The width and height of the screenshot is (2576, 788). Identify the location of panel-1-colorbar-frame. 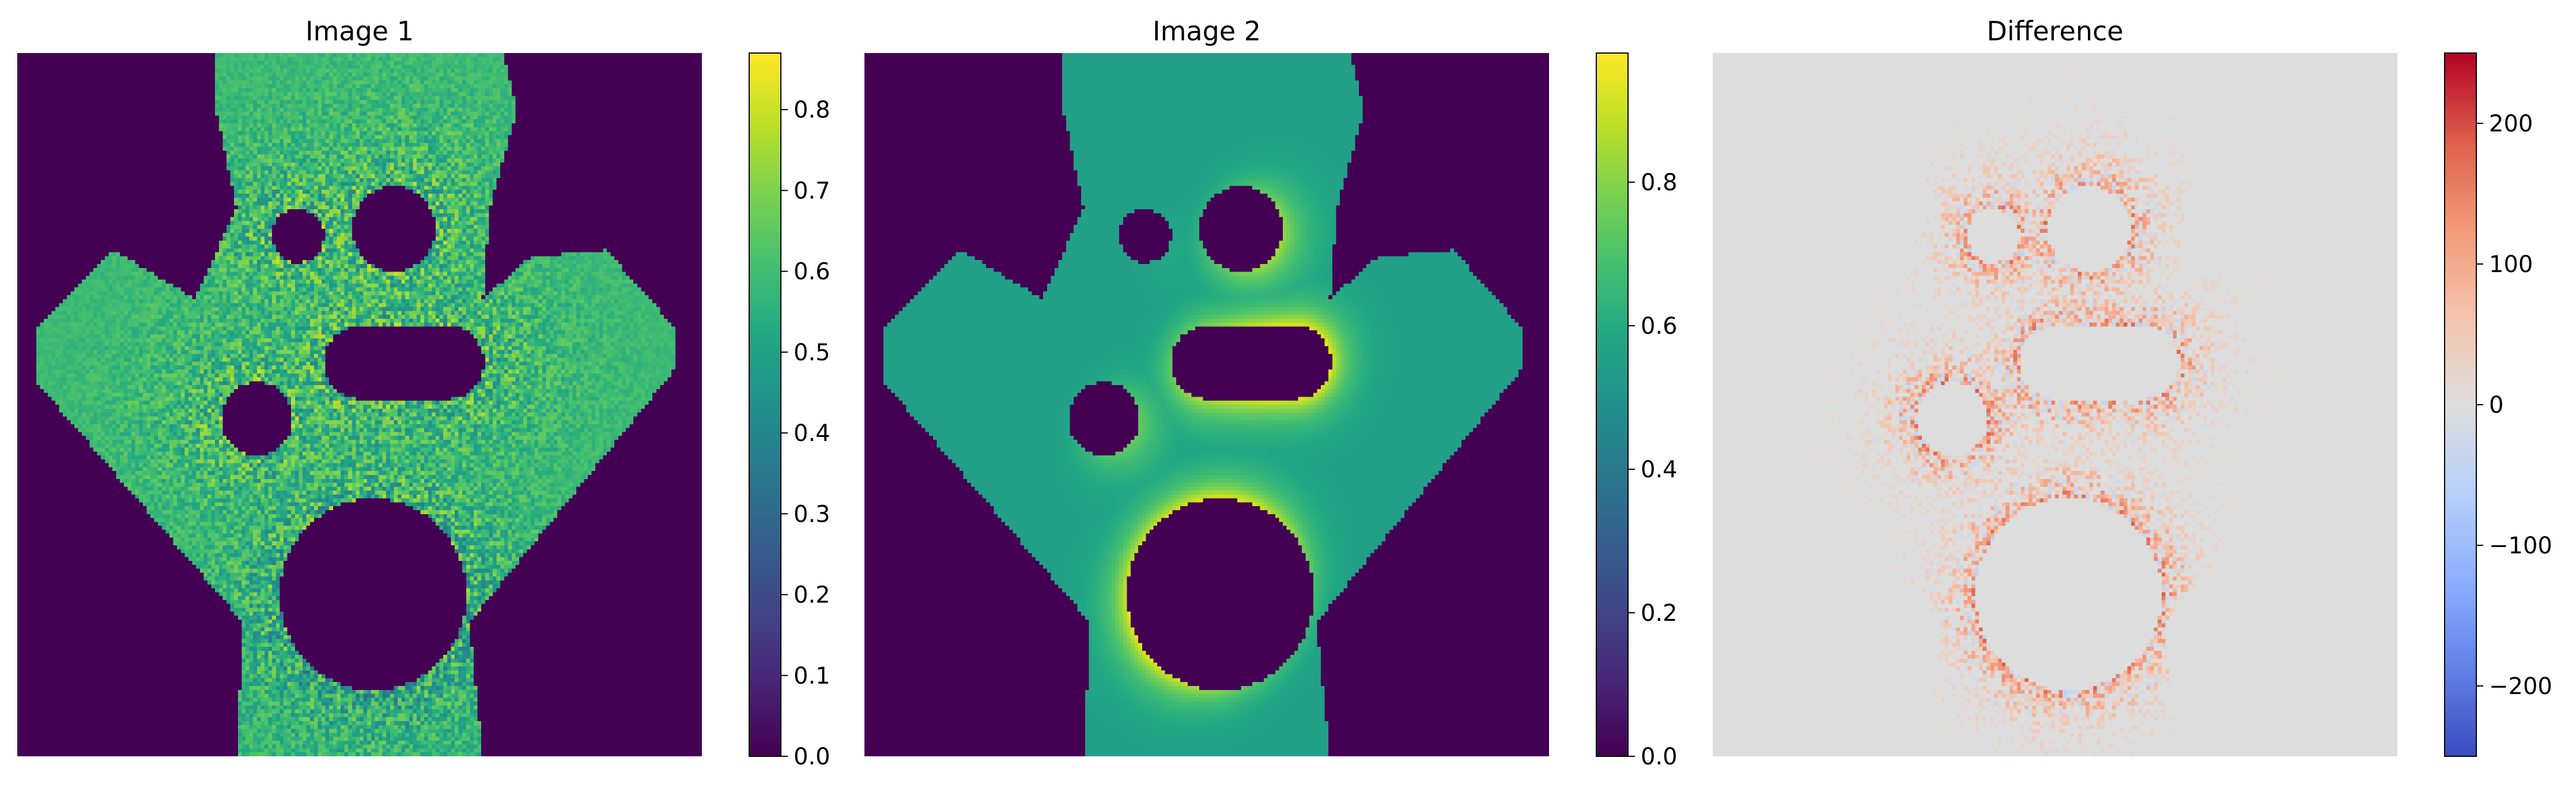
(765, 405).